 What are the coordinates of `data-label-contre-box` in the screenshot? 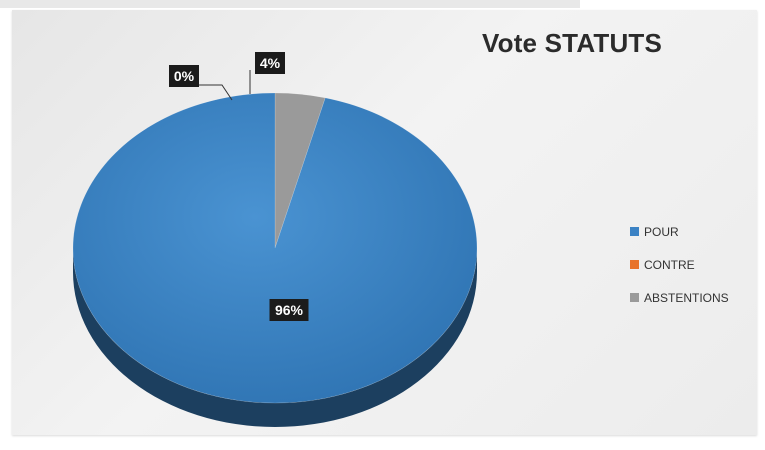 It's located at (184, 76).